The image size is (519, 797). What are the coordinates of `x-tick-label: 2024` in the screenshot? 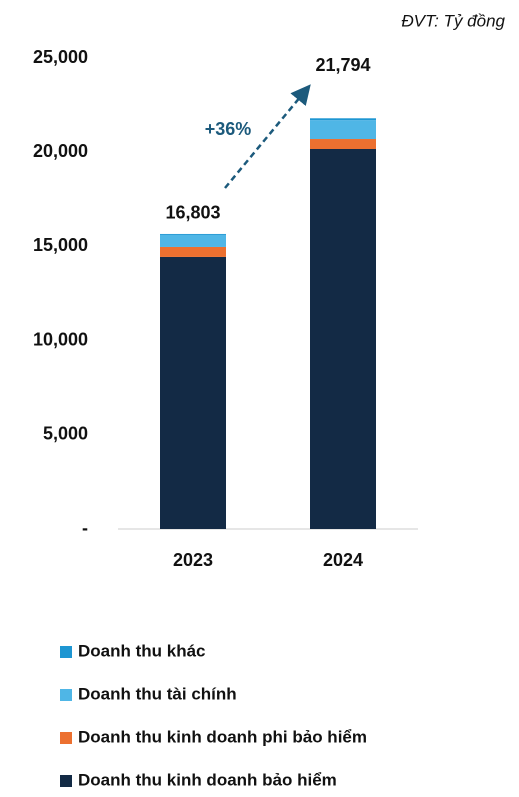 It's located at (343, 560).